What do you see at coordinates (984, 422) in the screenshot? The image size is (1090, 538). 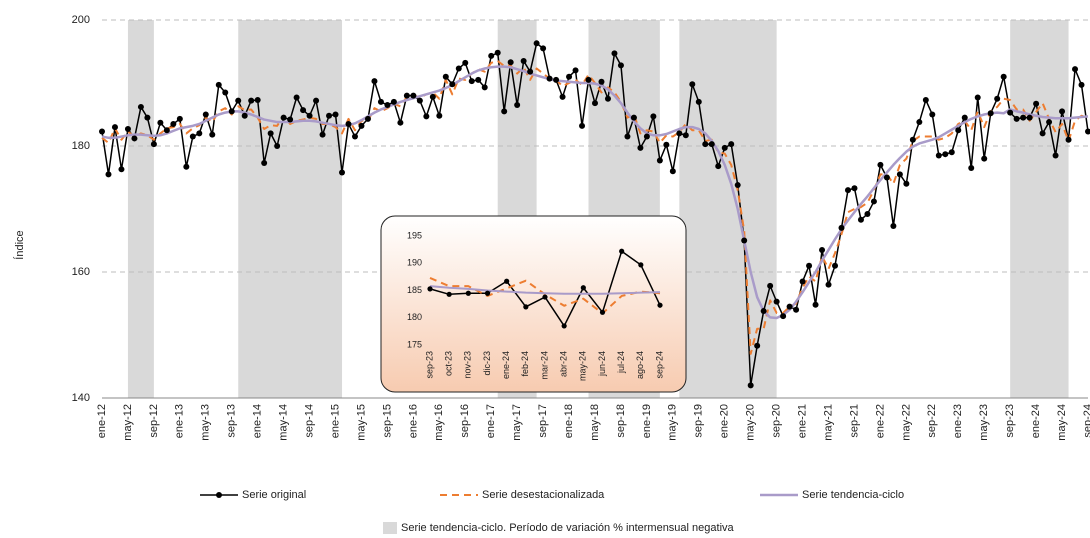 I see `x-tick-label: may-23` at bounding box center [984, 422].